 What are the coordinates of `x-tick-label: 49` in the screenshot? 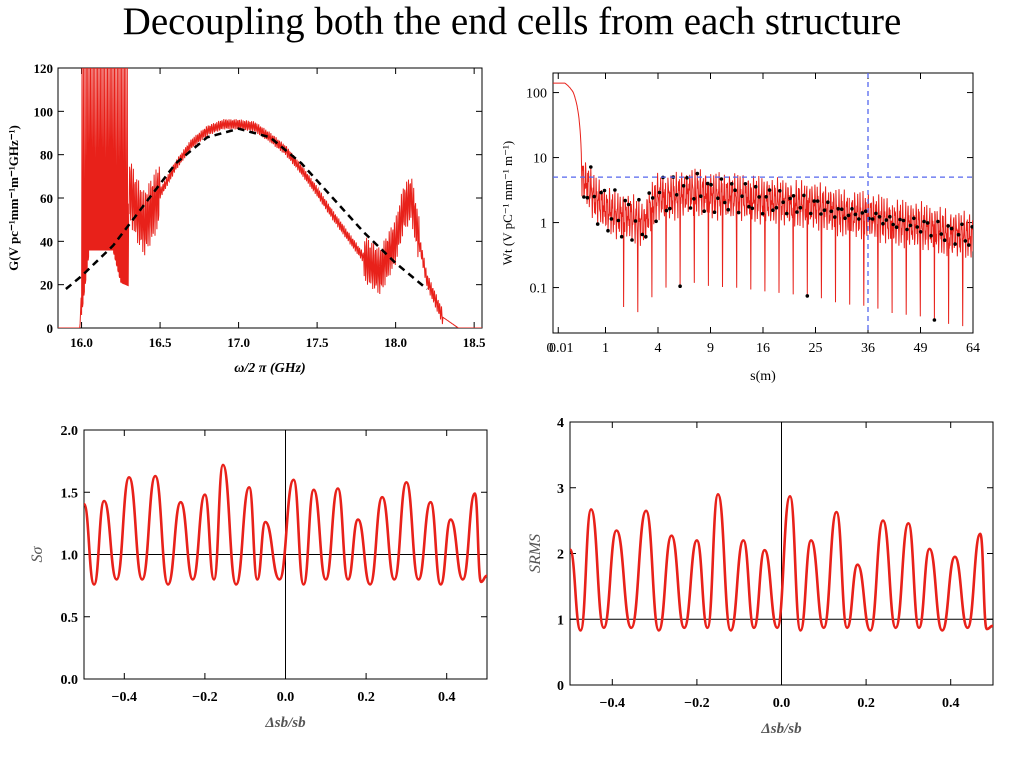 It's located at (921, 348).